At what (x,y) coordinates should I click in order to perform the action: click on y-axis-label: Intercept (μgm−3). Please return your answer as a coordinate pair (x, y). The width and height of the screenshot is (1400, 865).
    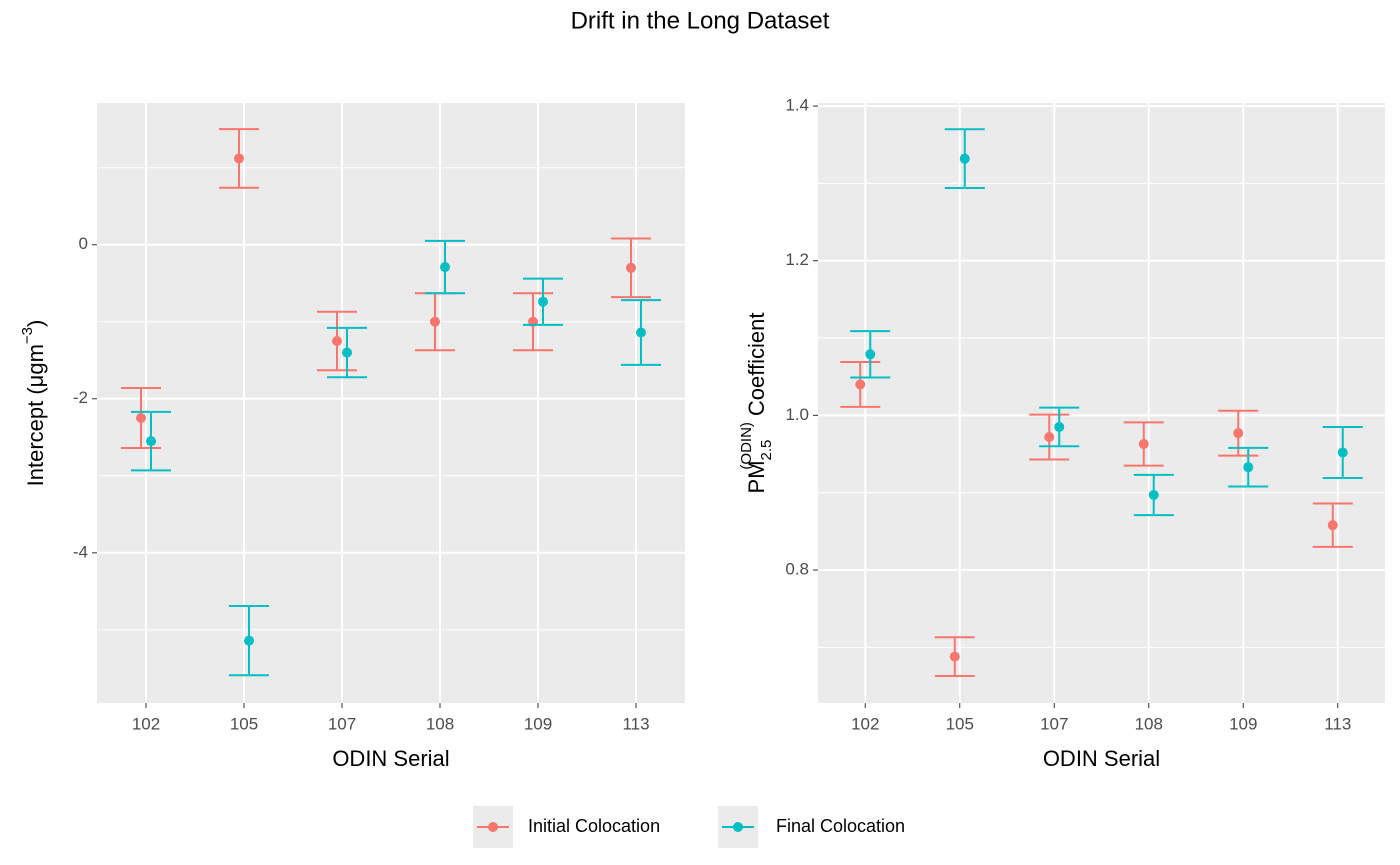
    Looking at the image, I should click on (33, 403).